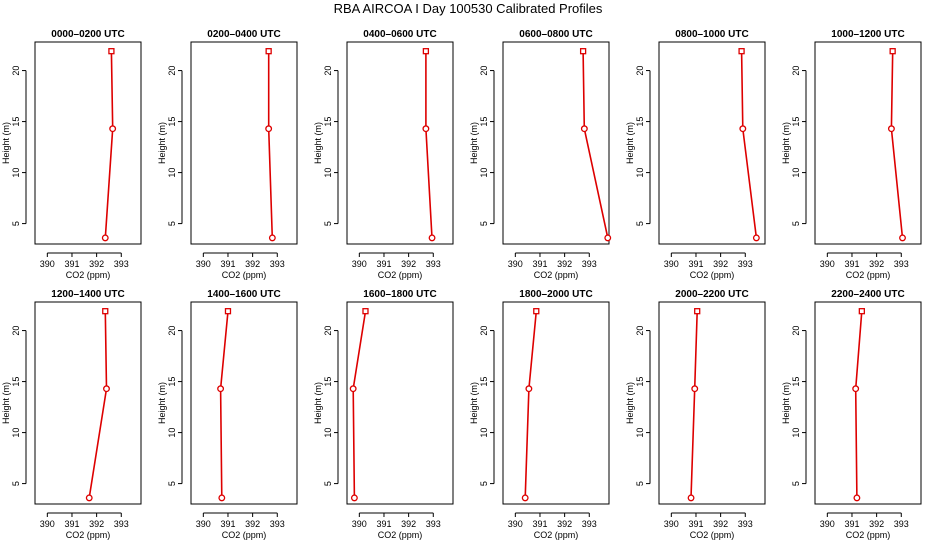  I want to click on panel-title: 1400–1600 UTC, so click(243, 294).